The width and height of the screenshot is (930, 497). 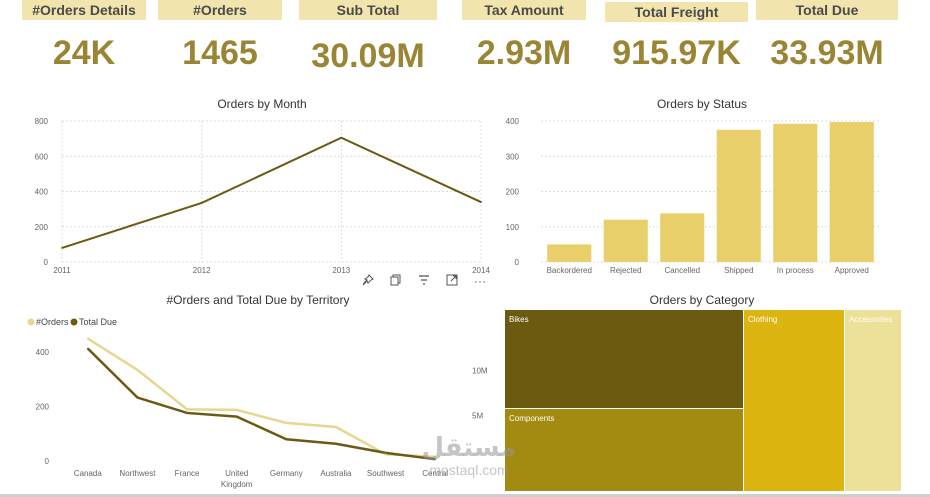 I want to click on total-due-series-line, so click(x=261, y=404).